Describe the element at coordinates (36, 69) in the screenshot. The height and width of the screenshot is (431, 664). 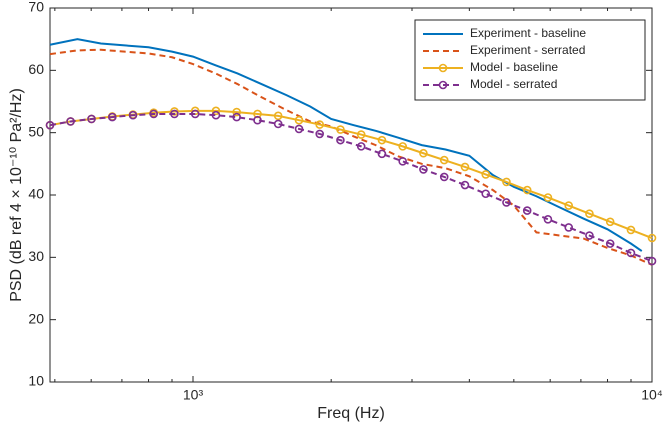
I see `y-tick-label: 60` at that location.